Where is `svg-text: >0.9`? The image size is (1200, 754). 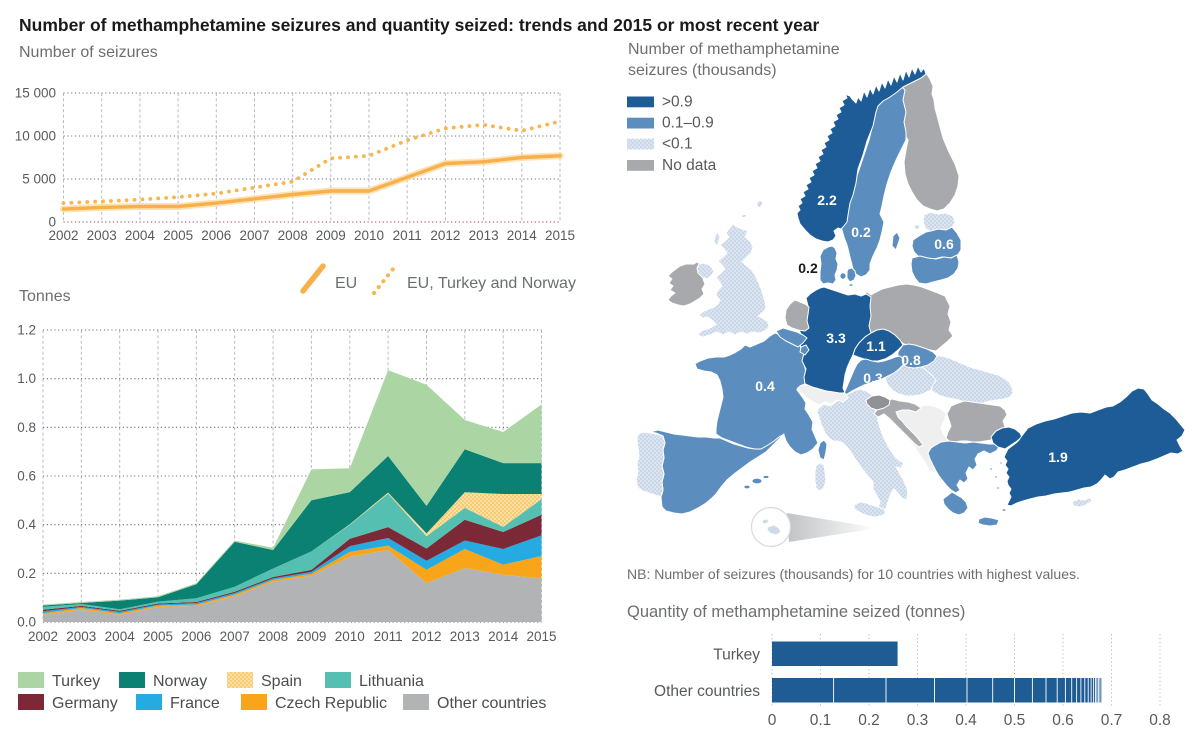 svg-text: >0.9 is located at coordinates (677, 102).